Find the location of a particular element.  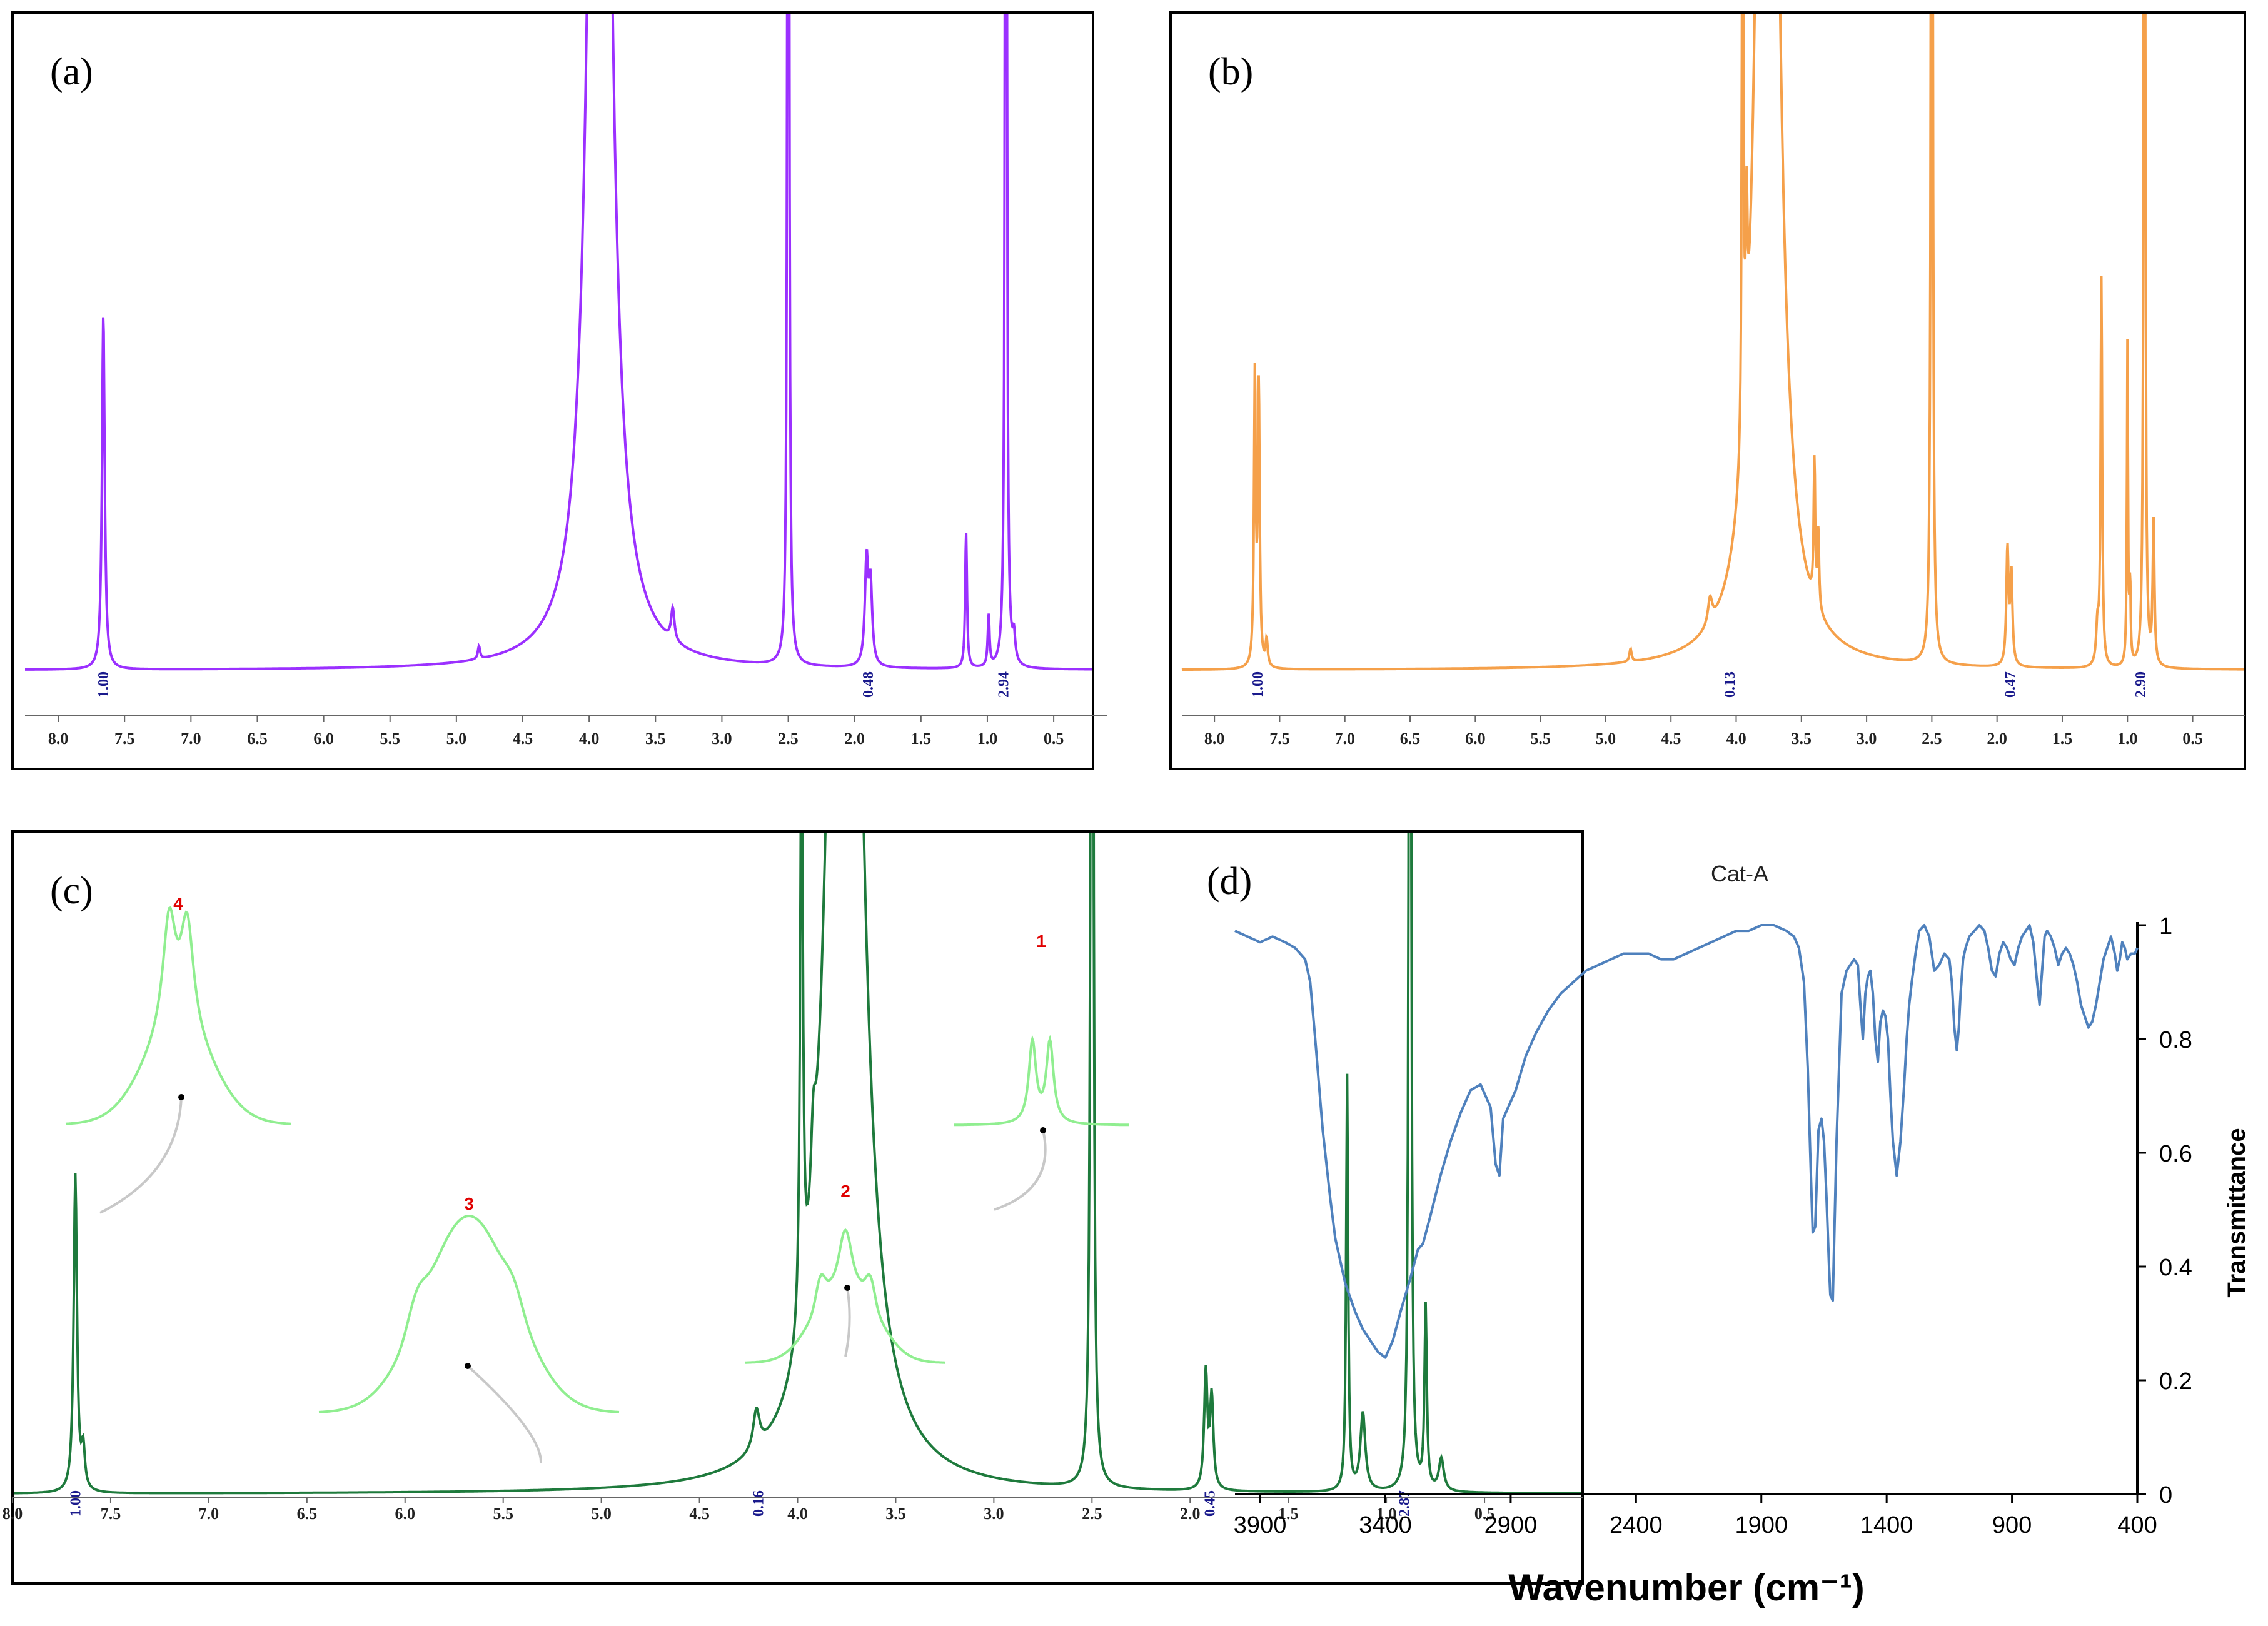

integral-label: 2.94 is located at coordinates (1004, 684).